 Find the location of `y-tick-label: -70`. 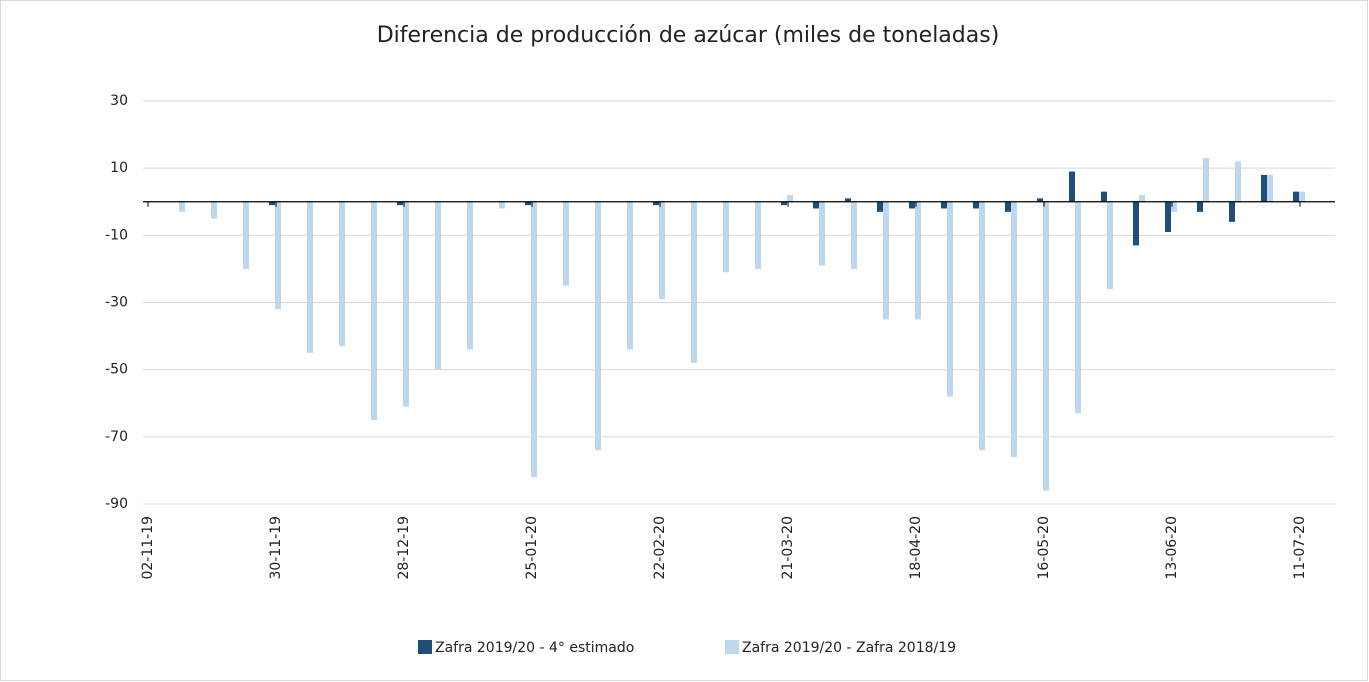

y-tick-label: -70 is located at coordinates (116, 437).